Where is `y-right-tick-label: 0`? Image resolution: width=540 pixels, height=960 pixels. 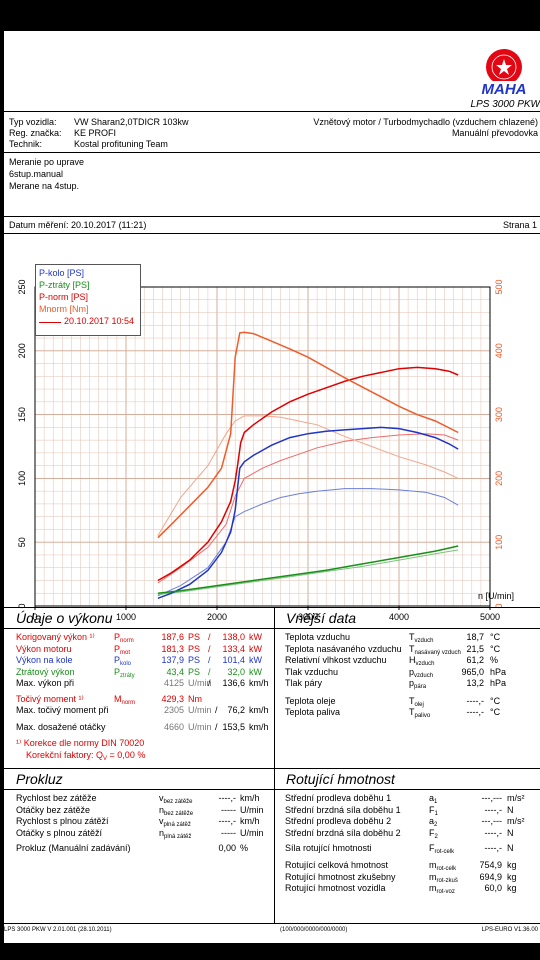
y-right-tick-label: 0 is located at coordinates (499, 605).